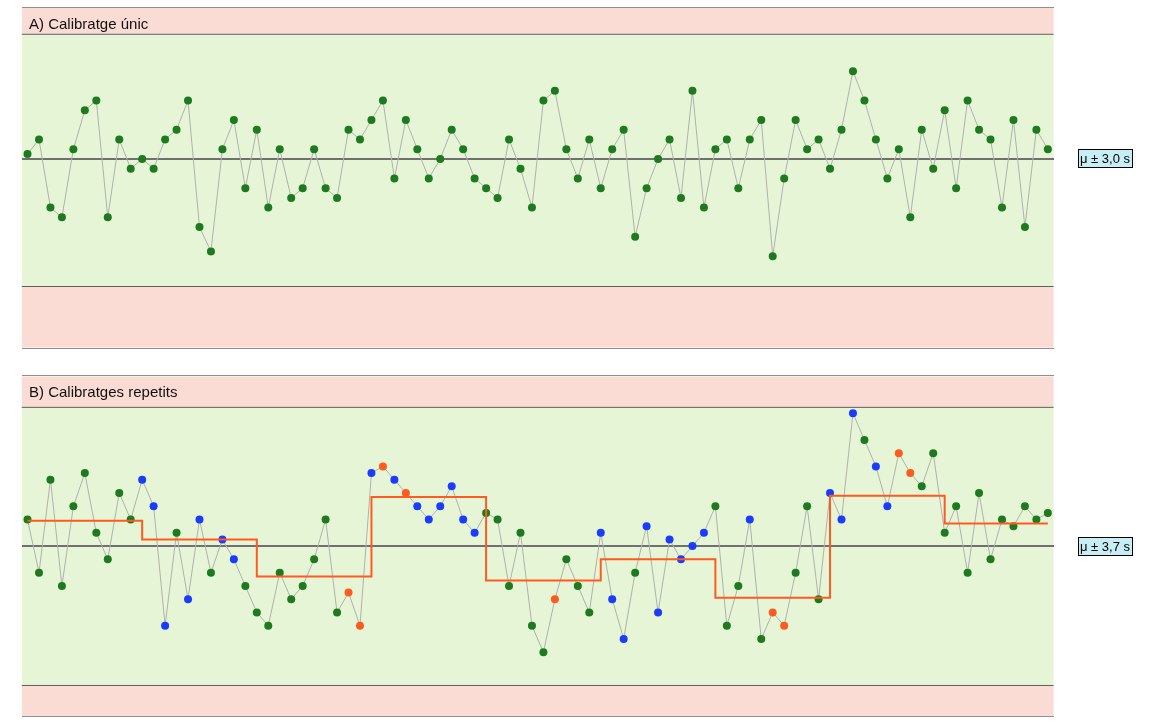 The image size is (1165, 724). Describe the element at coordinates (1105, 546) in the screenshot. I see `text: μ ± 3,7 s` at that location.